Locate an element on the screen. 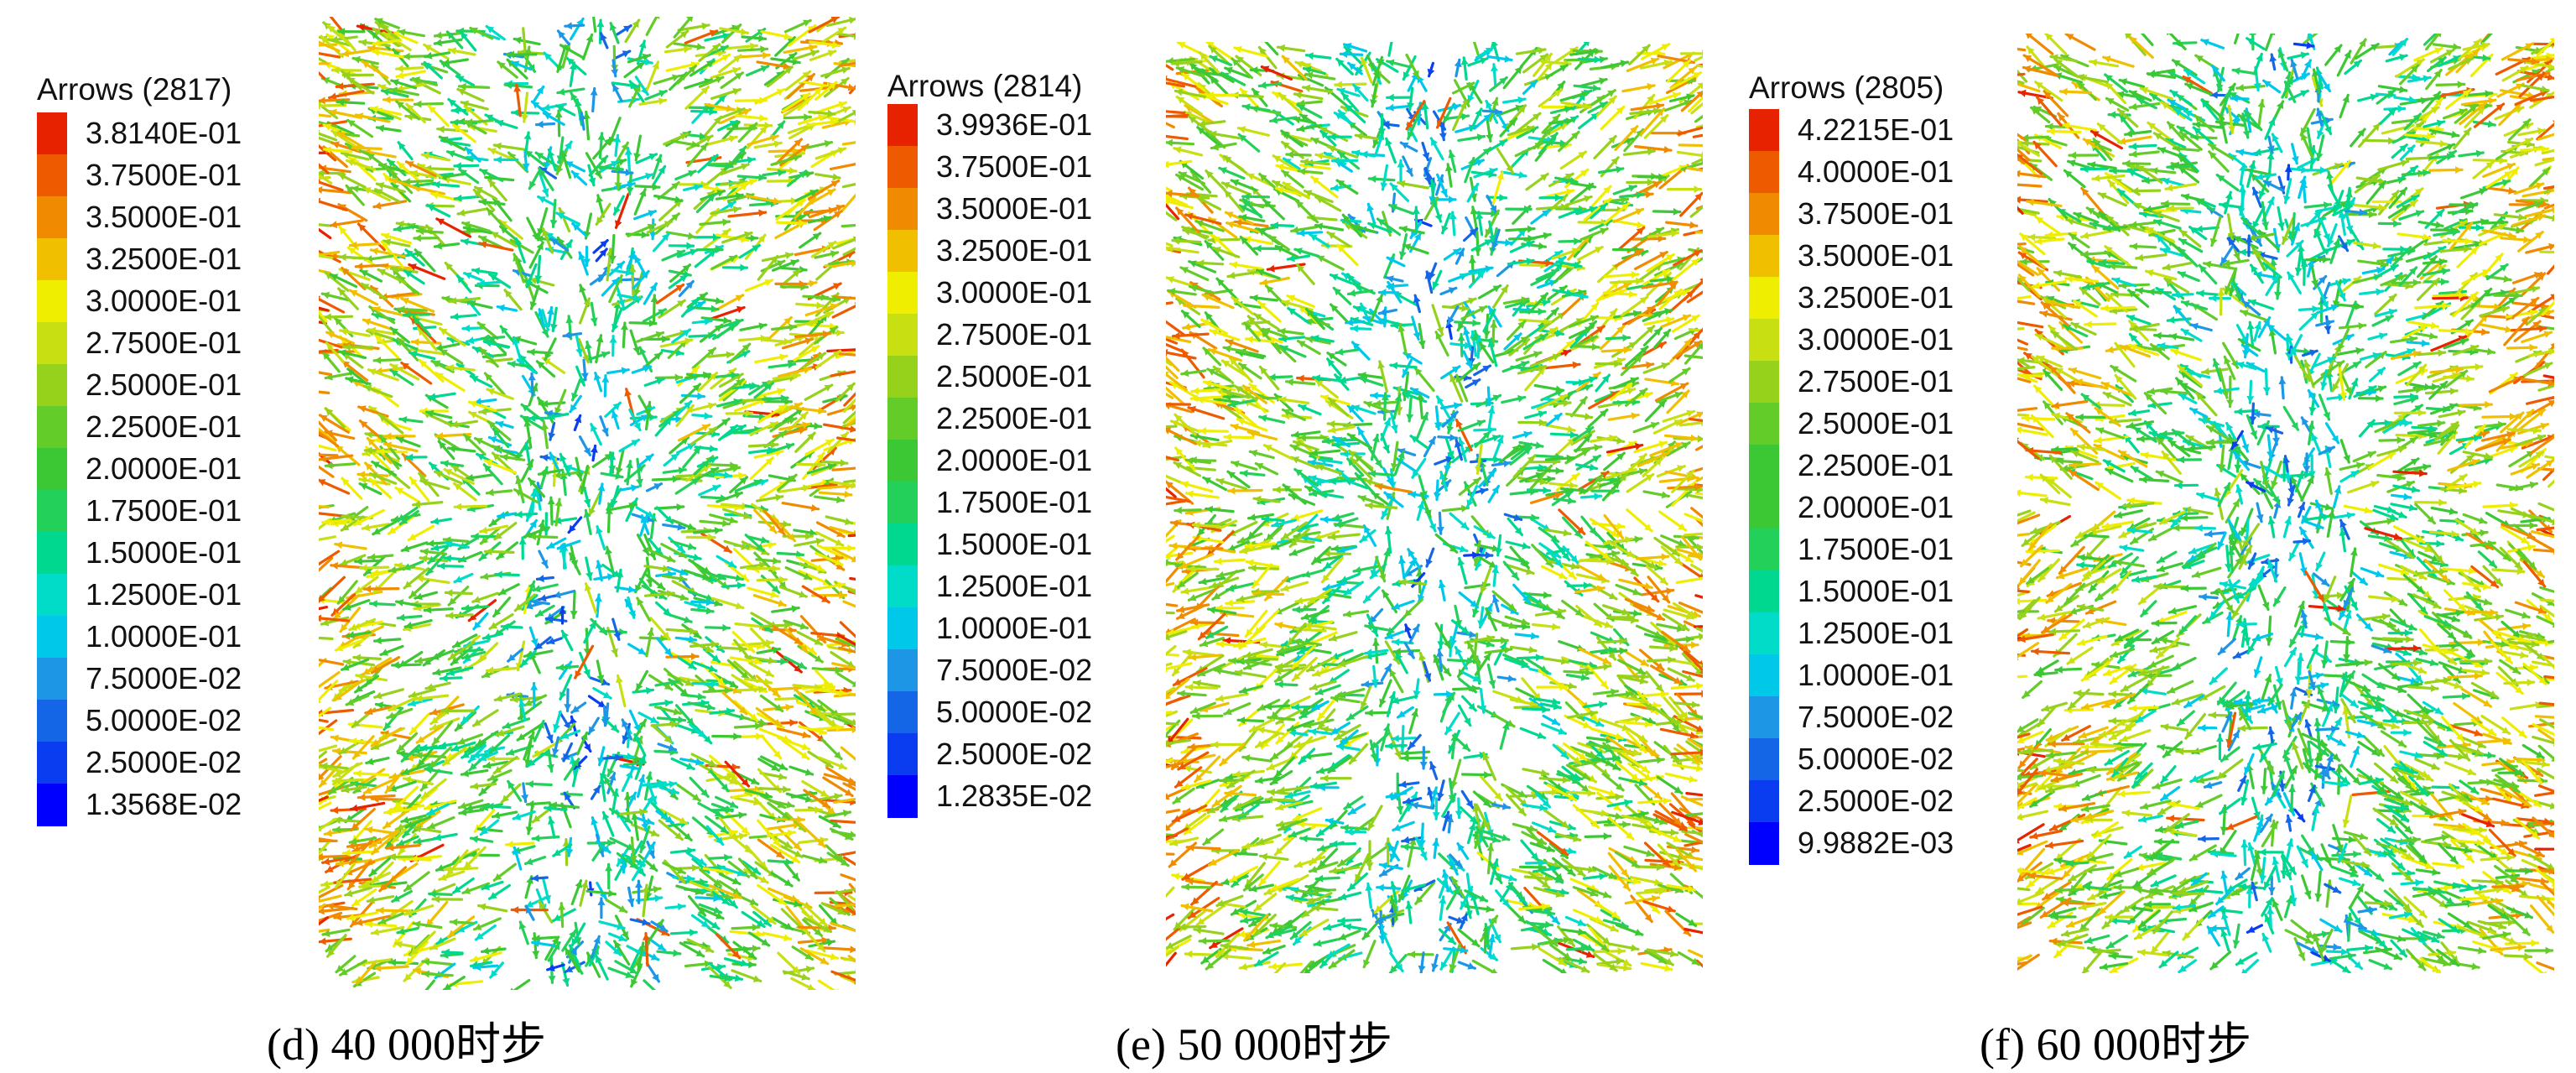  legend-title: Arrows (2817) is located at coordinates (134, 89).